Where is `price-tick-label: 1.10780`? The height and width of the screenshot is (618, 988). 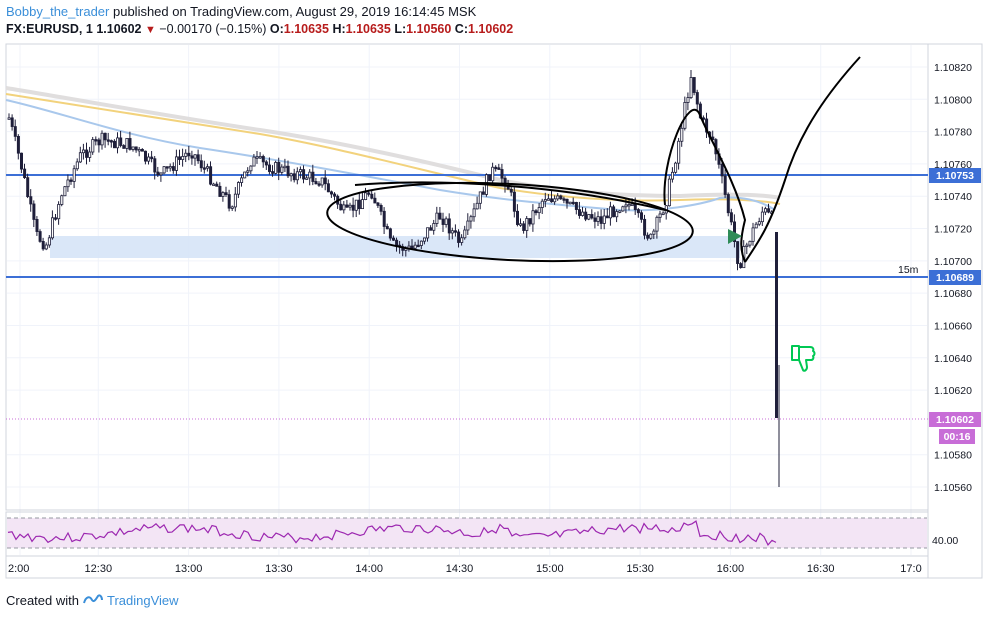
price-tick-label: 1.10780 is located at coordinates (953, 133).